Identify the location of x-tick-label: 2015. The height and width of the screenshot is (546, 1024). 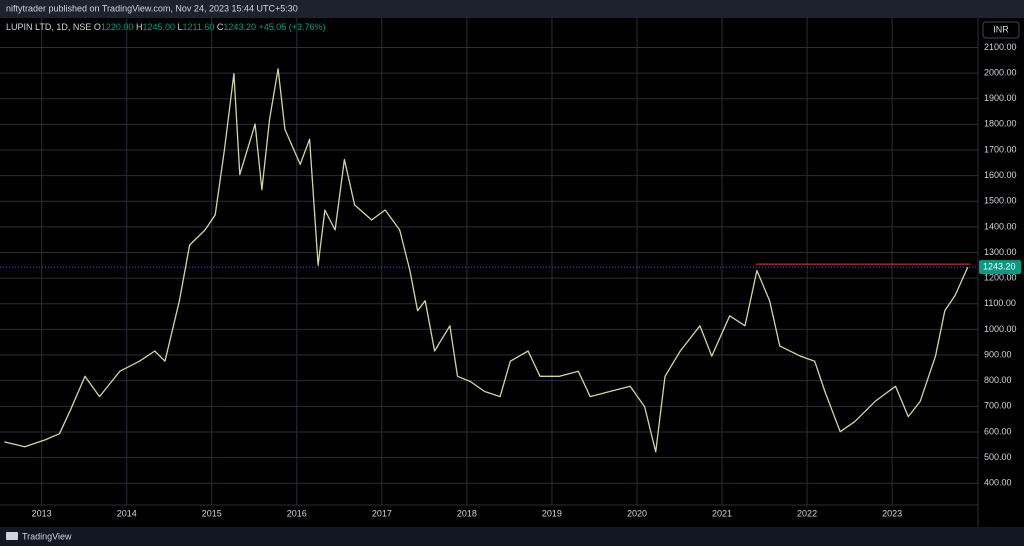
(212, 513).